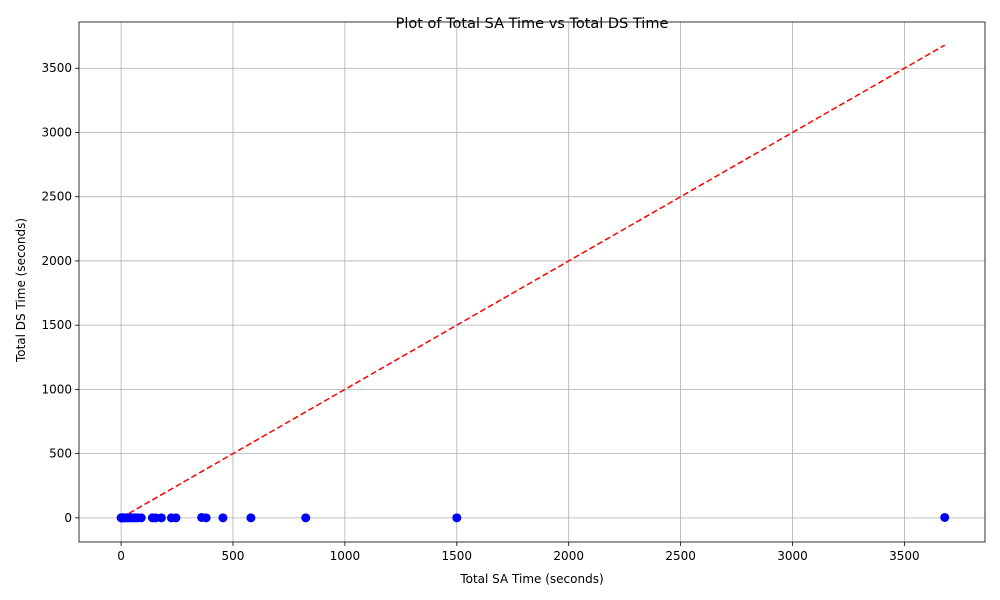  I want to click on x-tick-label: 2000, so click(568, 556).